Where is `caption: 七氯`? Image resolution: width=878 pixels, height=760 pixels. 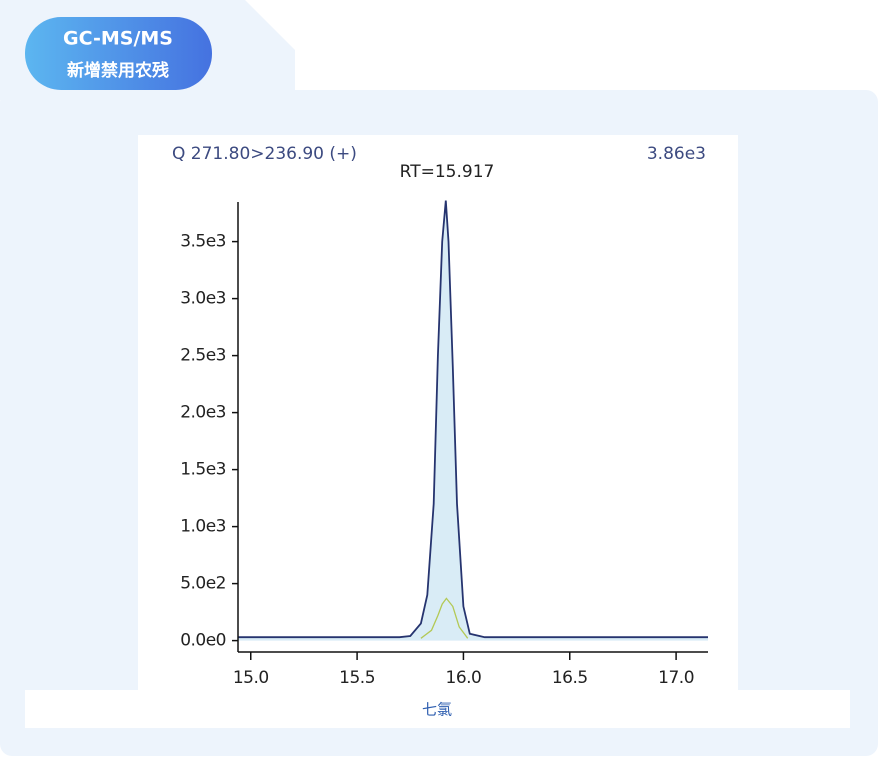 caption: 七氯 is located at coordinates (437, 710).